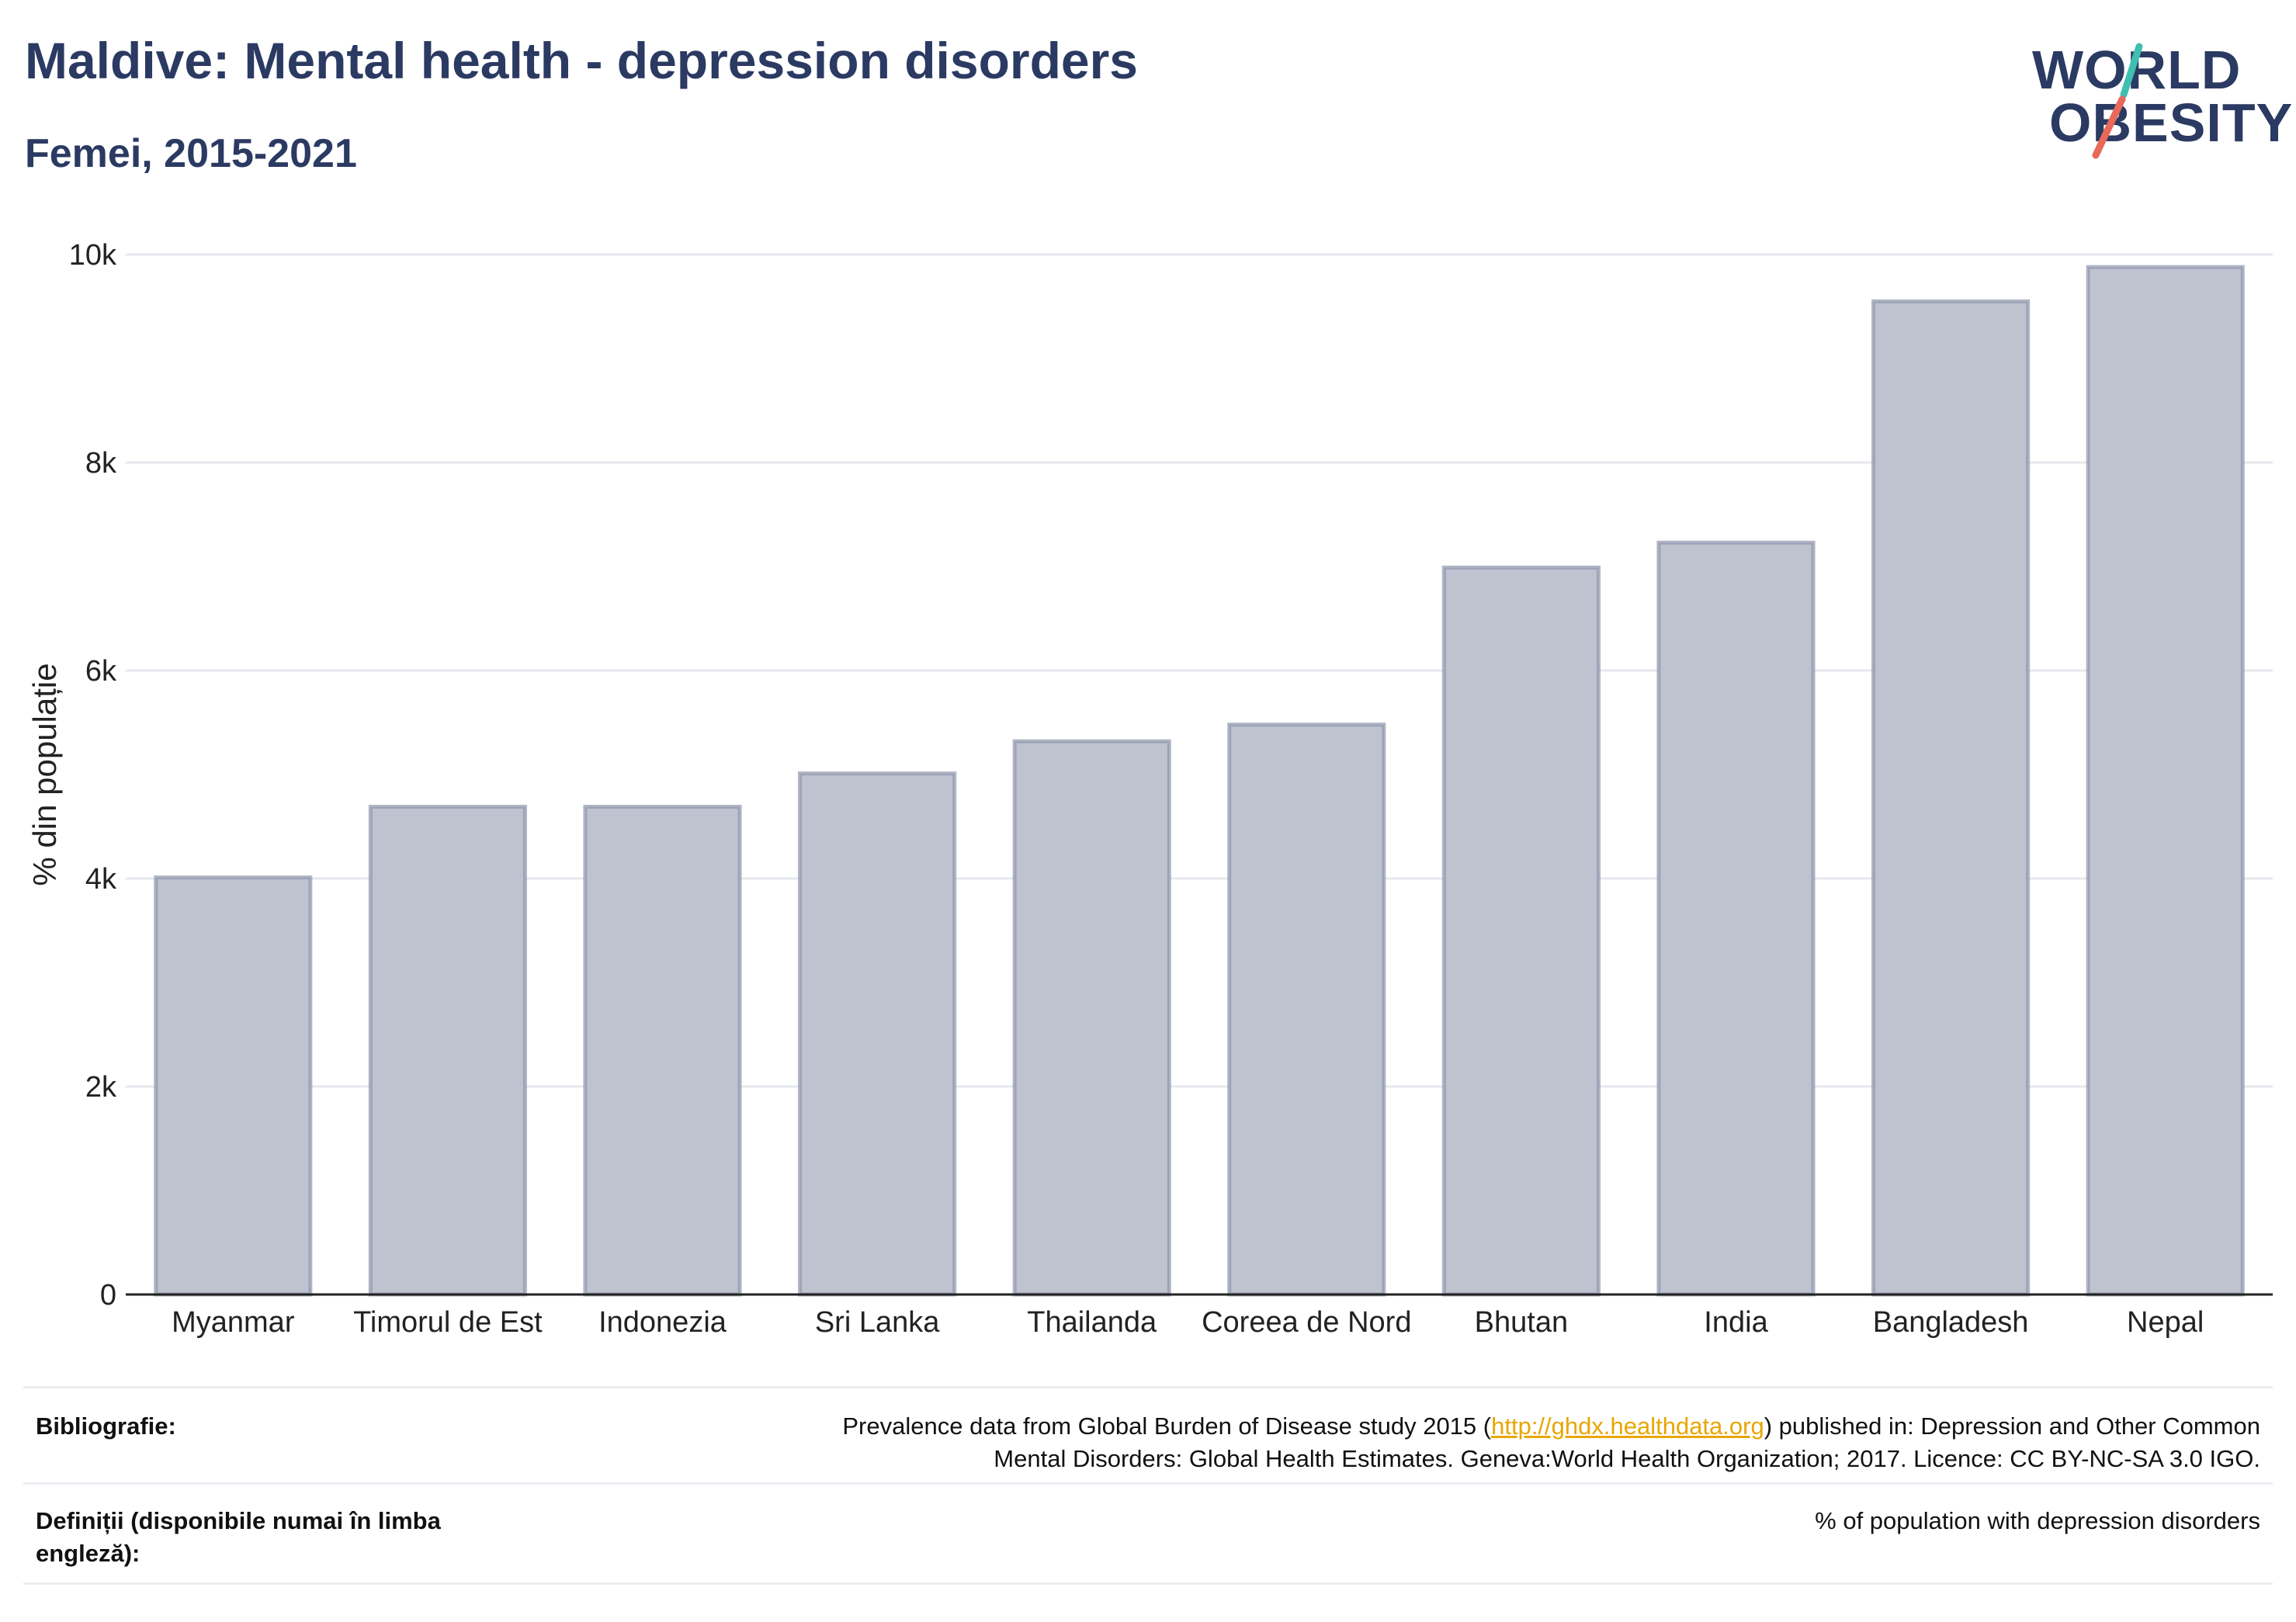  What do you see at coordinates (2117, 101) in the screenshot?
I see `logo-slash-icon` at bounding box center [2117, 101].